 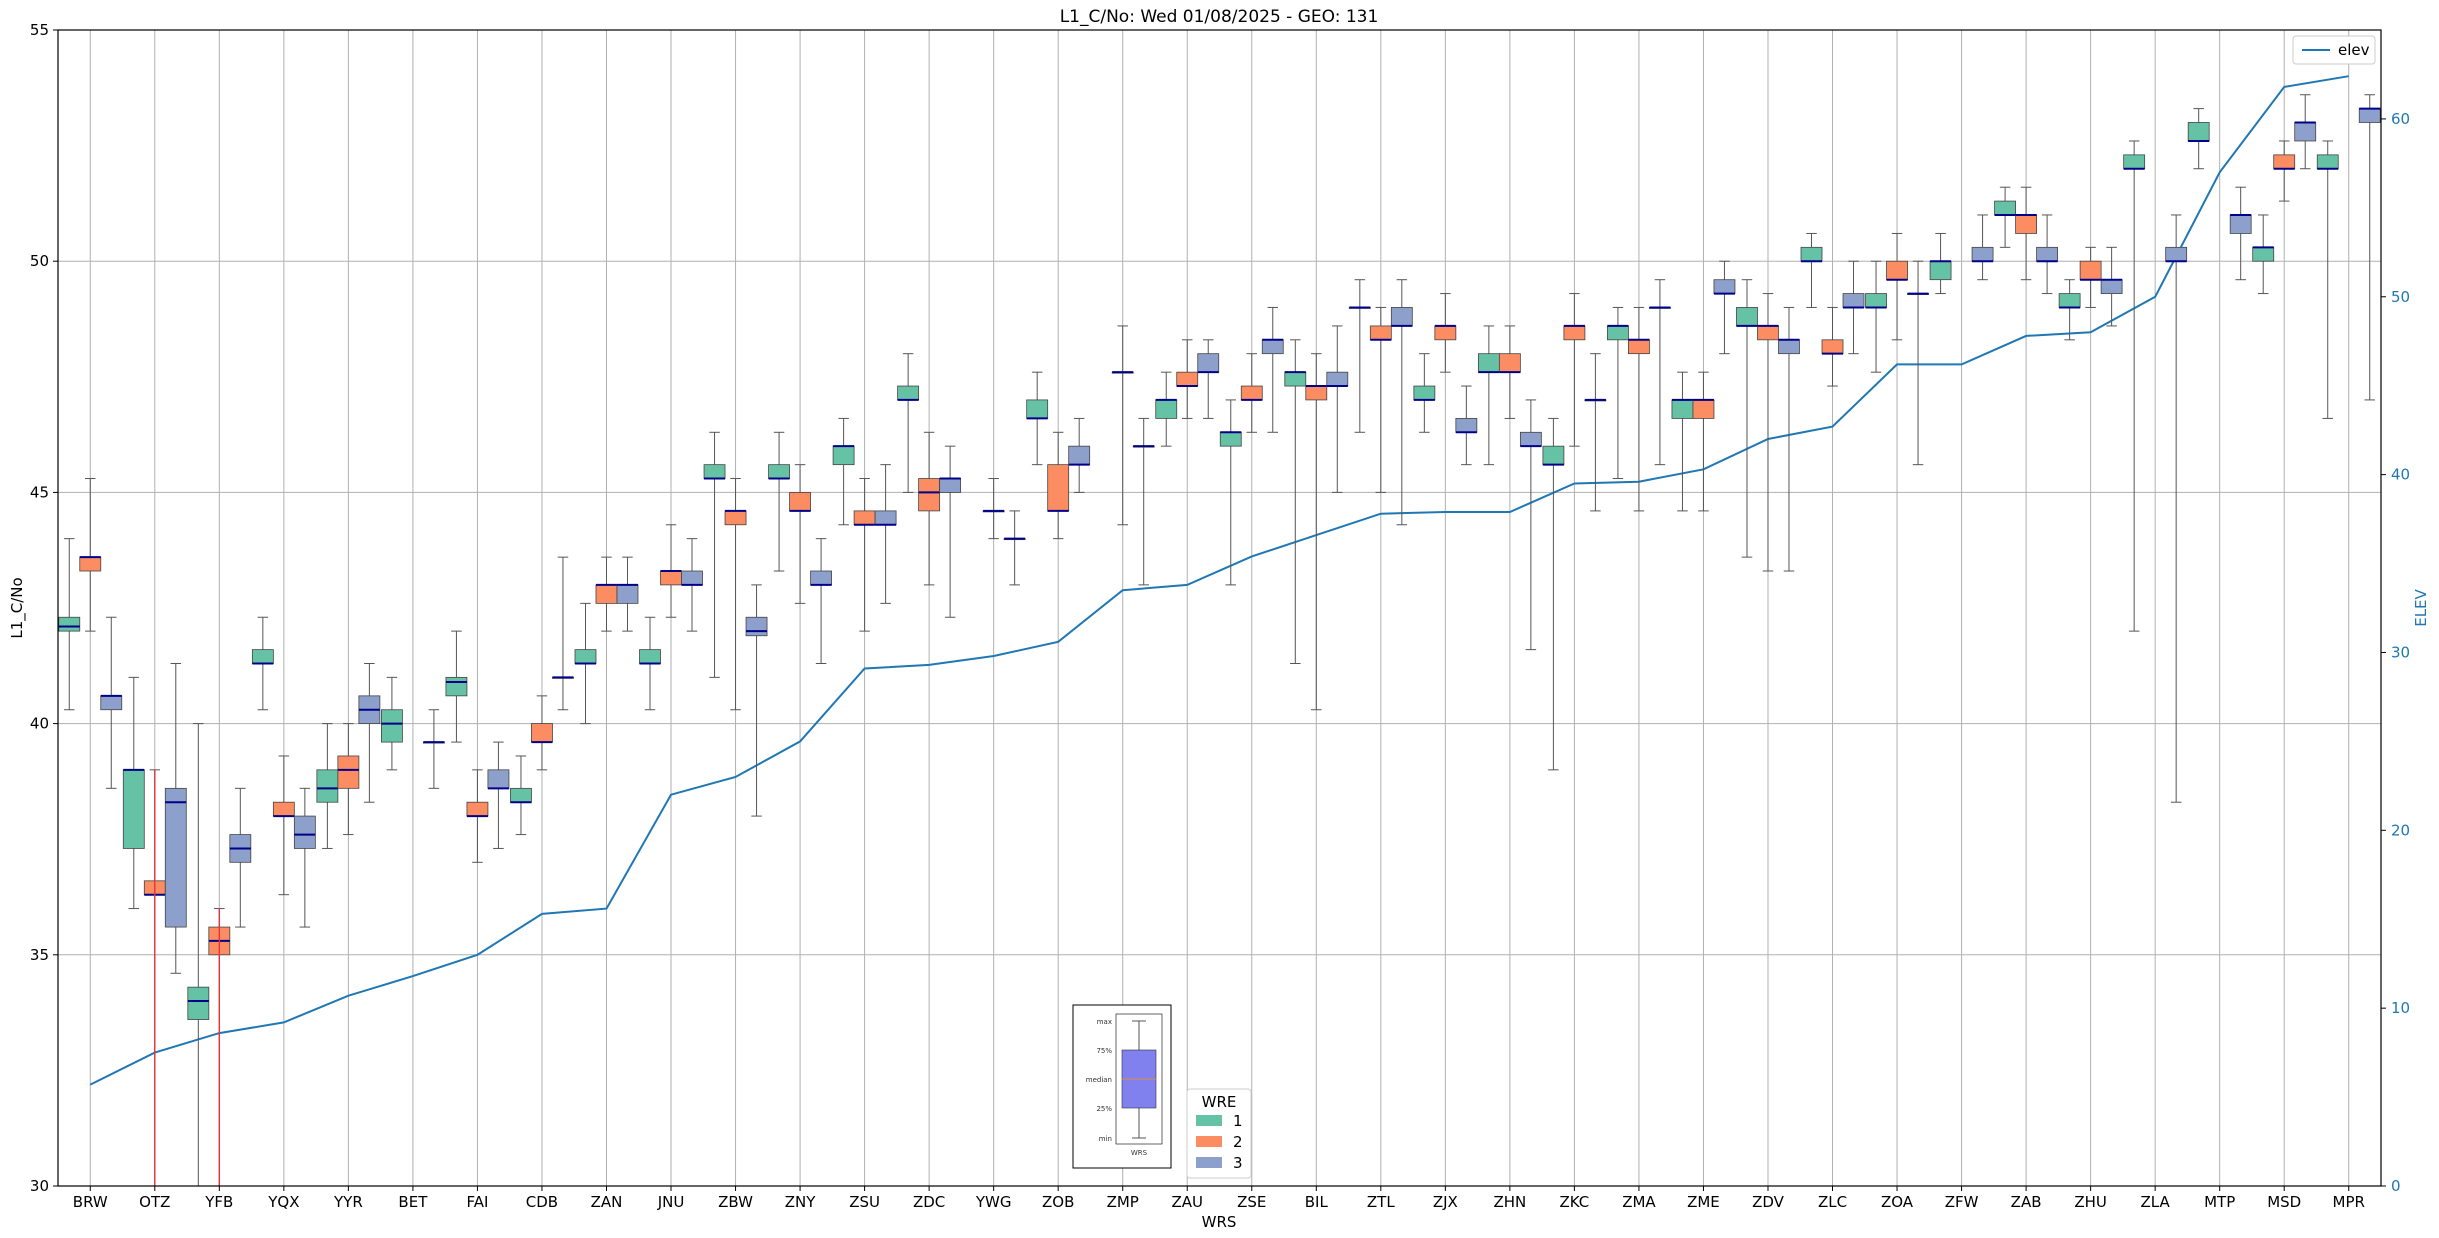 What do you see at coordinates (1079, 455) in the screenshot?
I see `box-wre-3-zob` at bounding box center [1079, 455].